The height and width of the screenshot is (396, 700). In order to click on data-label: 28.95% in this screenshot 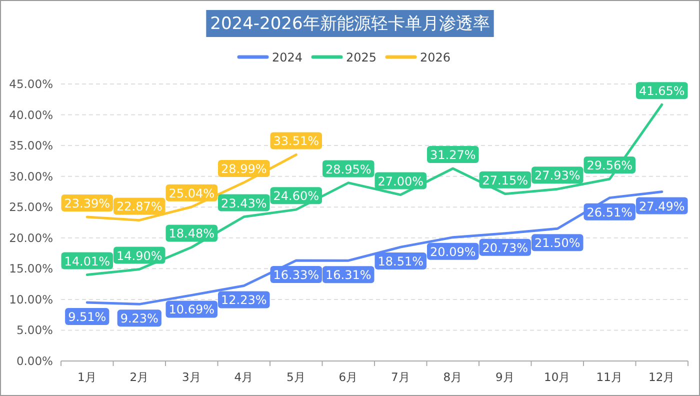, I will do `click(348, 169)`.